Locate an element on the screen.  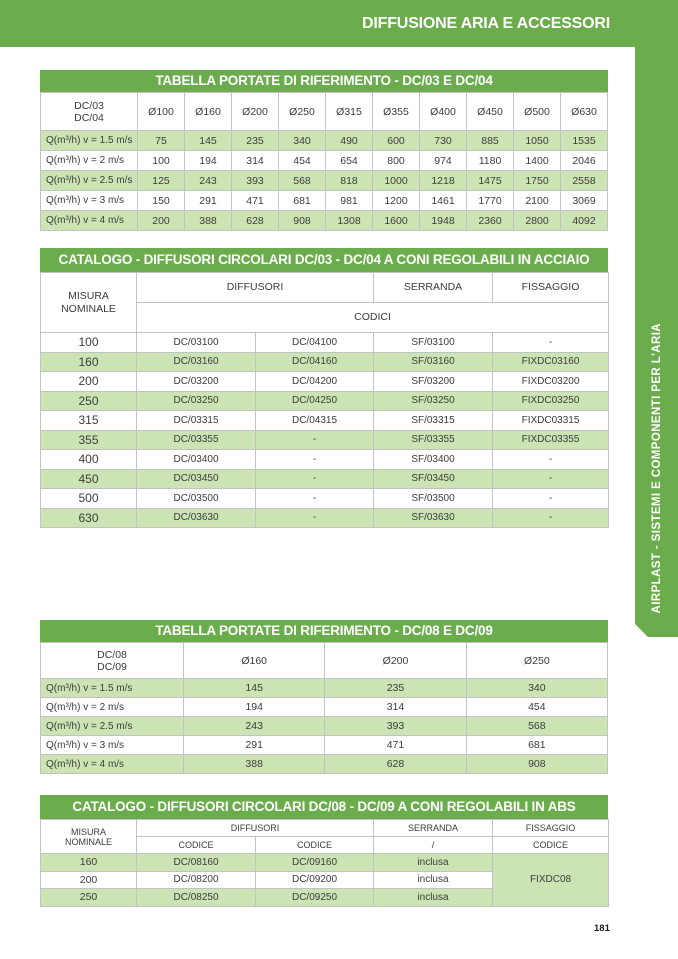
table-cell: DC/04160 is located at coordinates (314, 361).